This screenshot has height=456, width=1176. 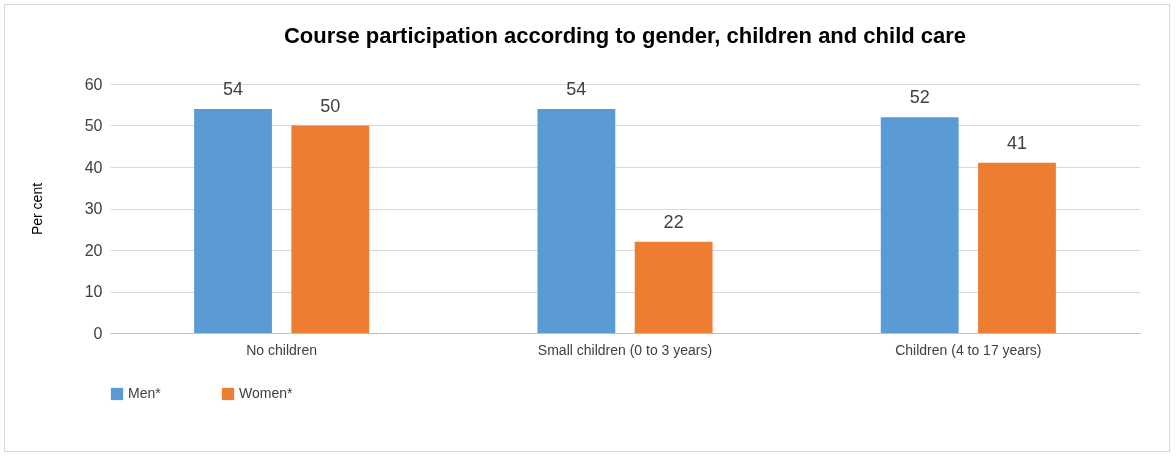 What do you see at coordinates (36, 209) in the screenshot?
I see `y-axis-title: Per cent` at bounding box center [36, 209].